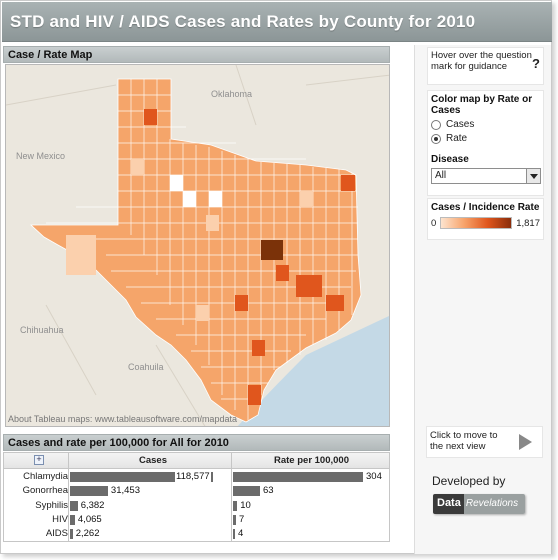  What do you see at coordinates (245, 505) in the screenshot?
I see `rate-value: 10` at bounding box center [245, 505].